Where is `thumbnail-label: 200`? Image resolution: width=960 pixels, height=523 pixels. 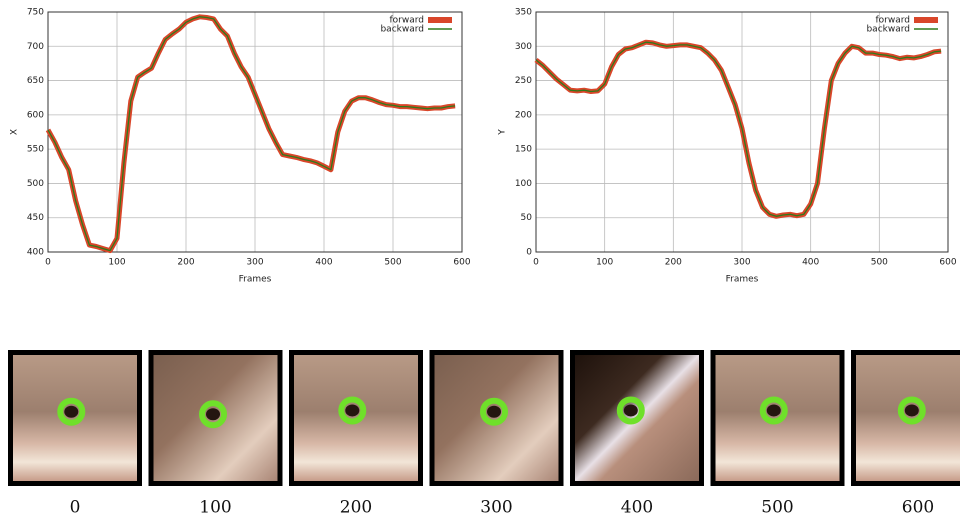
thumbnail-label: 200 is located at coordinates (356, 508).